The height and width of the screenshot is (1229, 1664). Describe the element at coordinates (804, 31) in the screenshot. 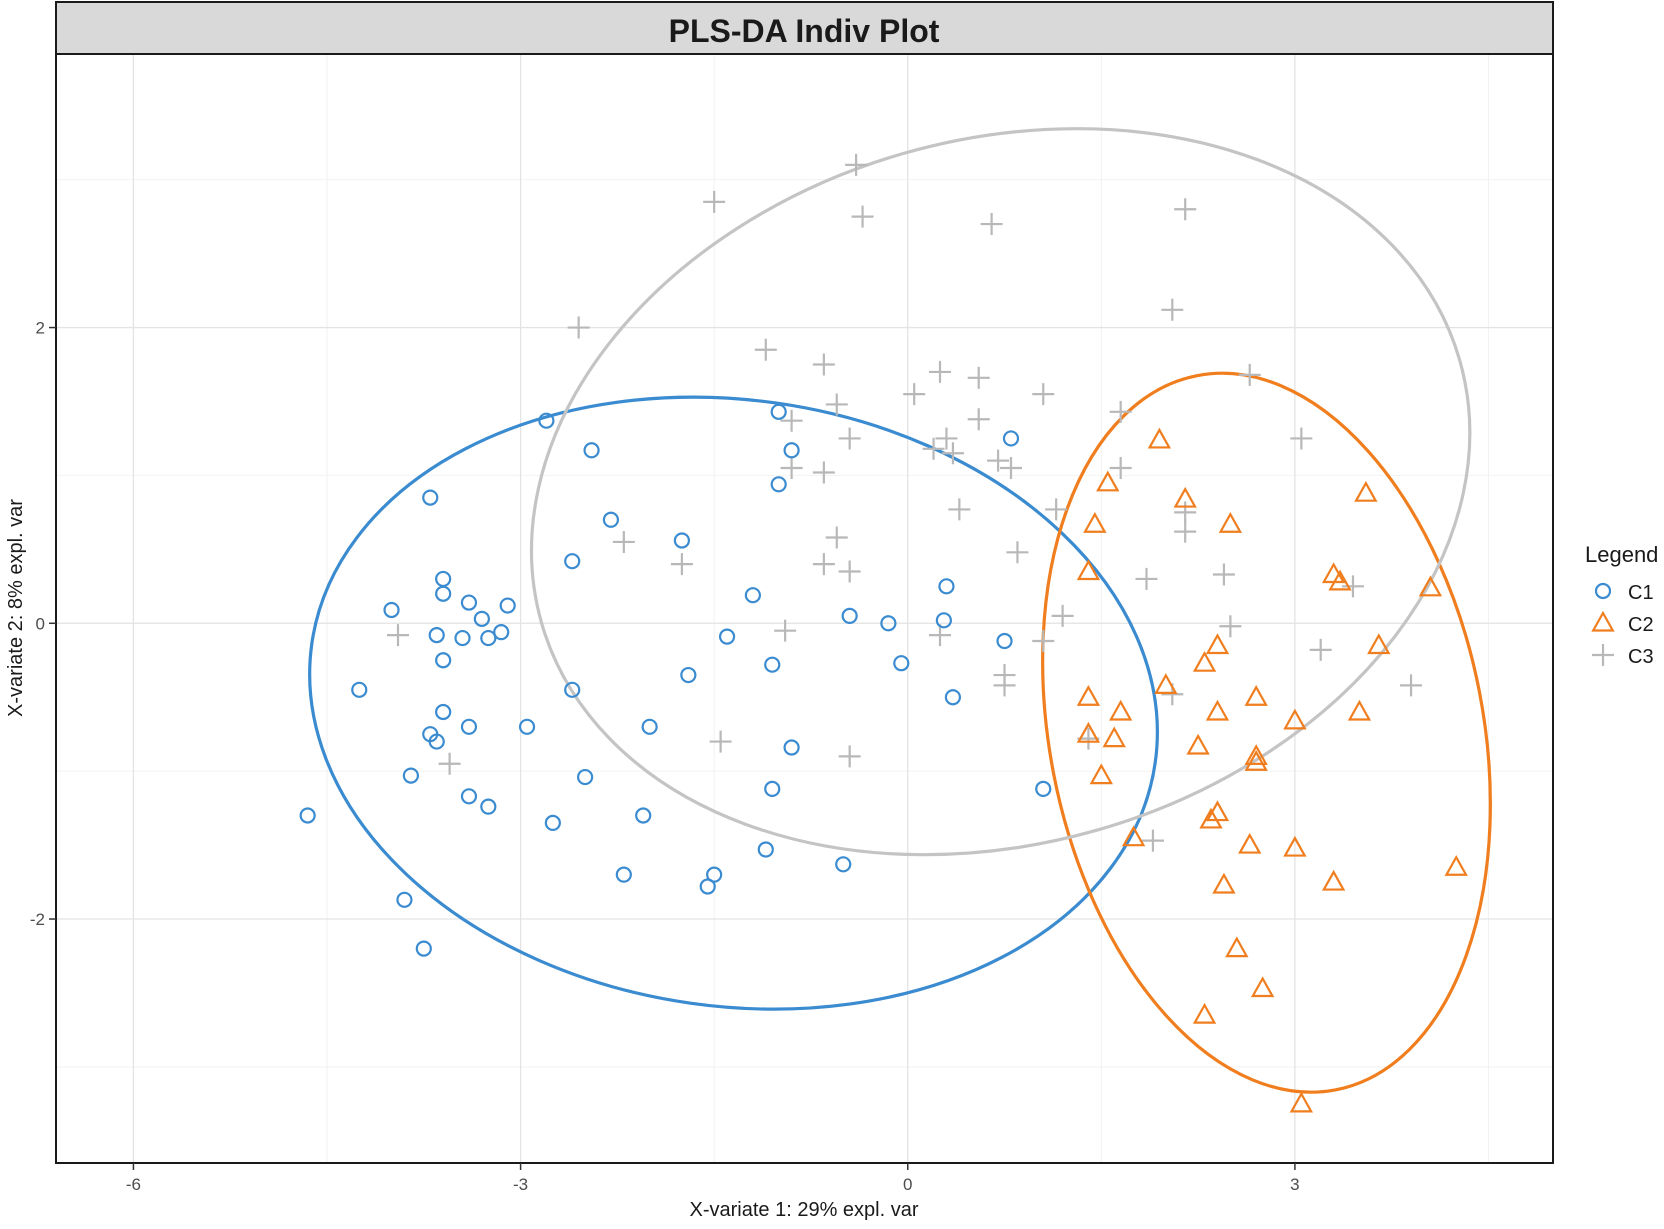

I see `chart-title: PLS-DA Indiv Plot` at that location.